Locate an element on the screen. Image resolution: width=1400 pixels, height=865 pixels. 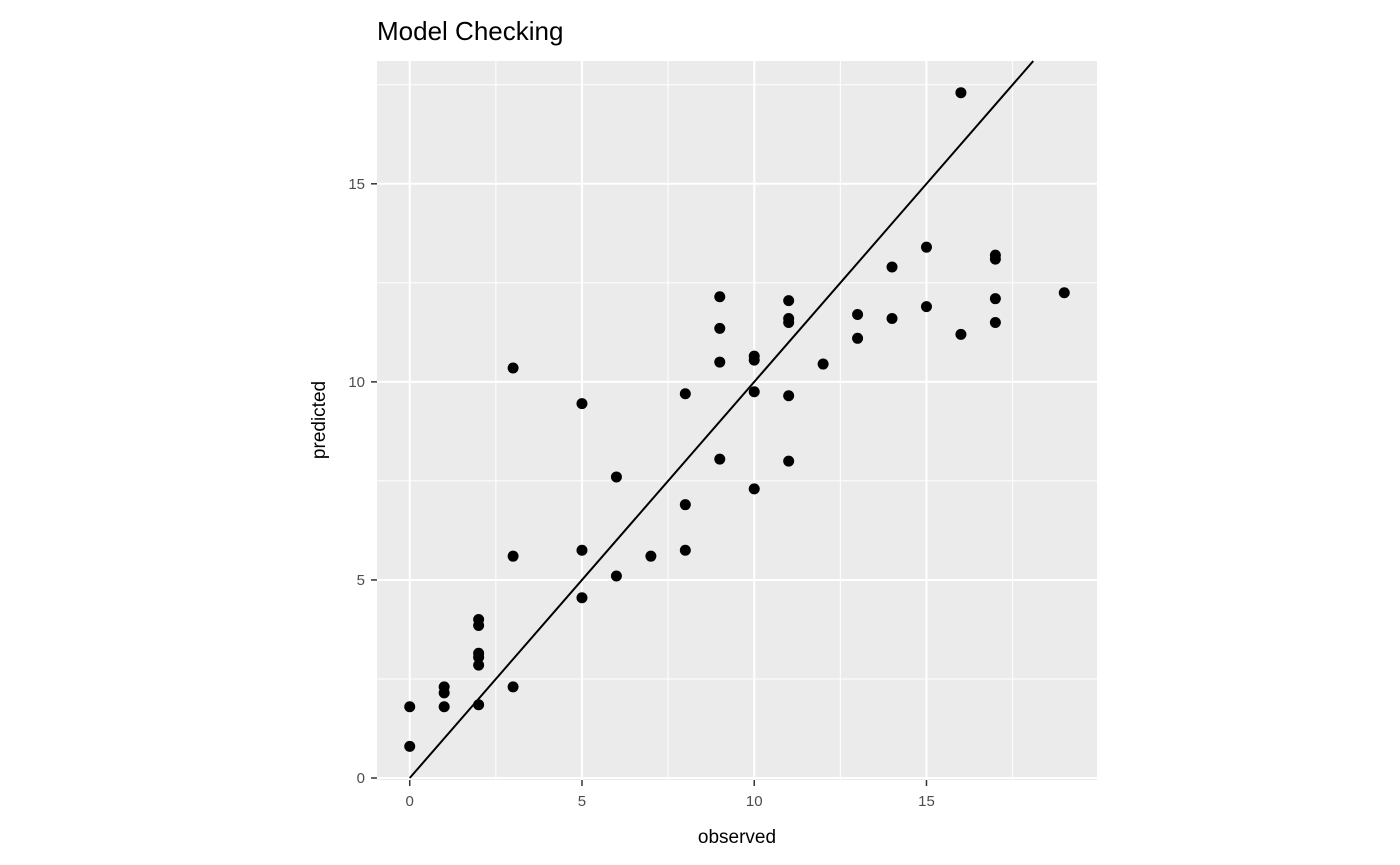
chart-title: Model Checking is located at coordinates (470, 31).